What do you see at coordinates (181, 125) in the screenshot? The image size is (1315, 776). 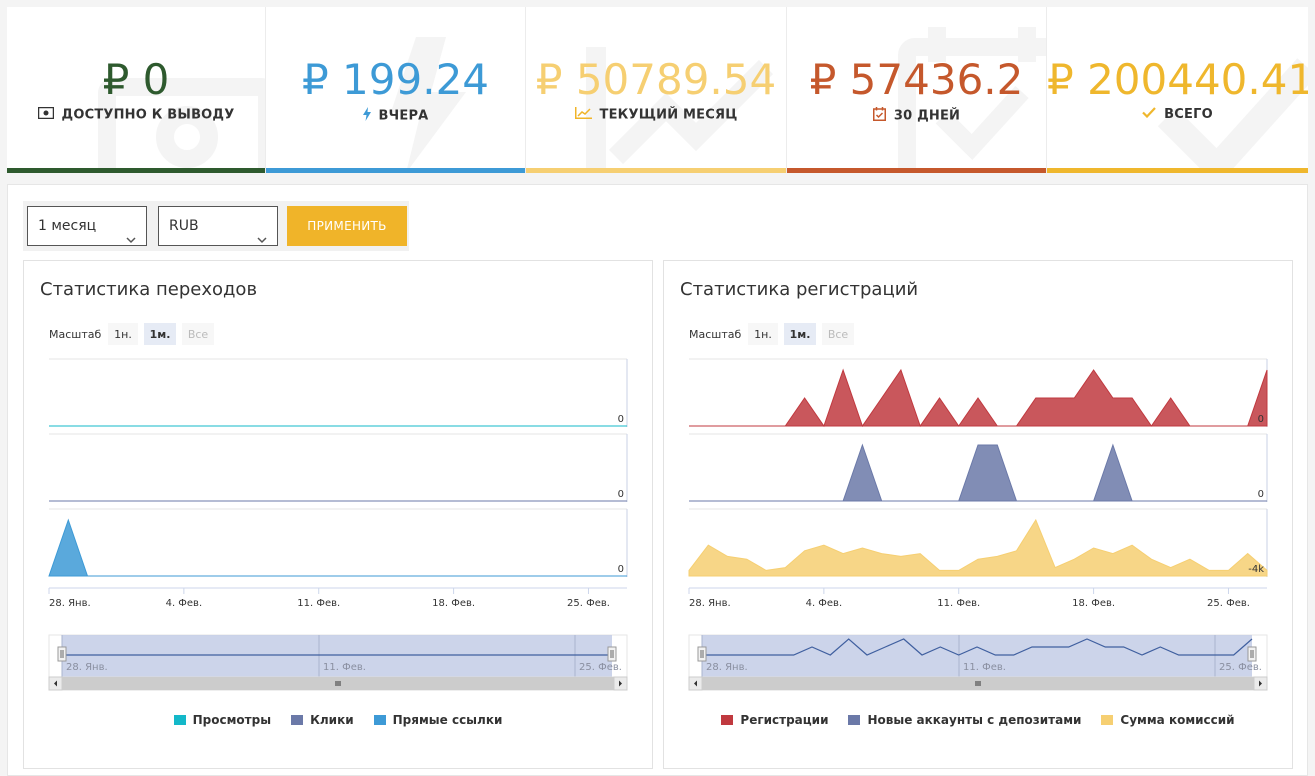 I see `money-watermark-icon` at bounding box center [181, 125].